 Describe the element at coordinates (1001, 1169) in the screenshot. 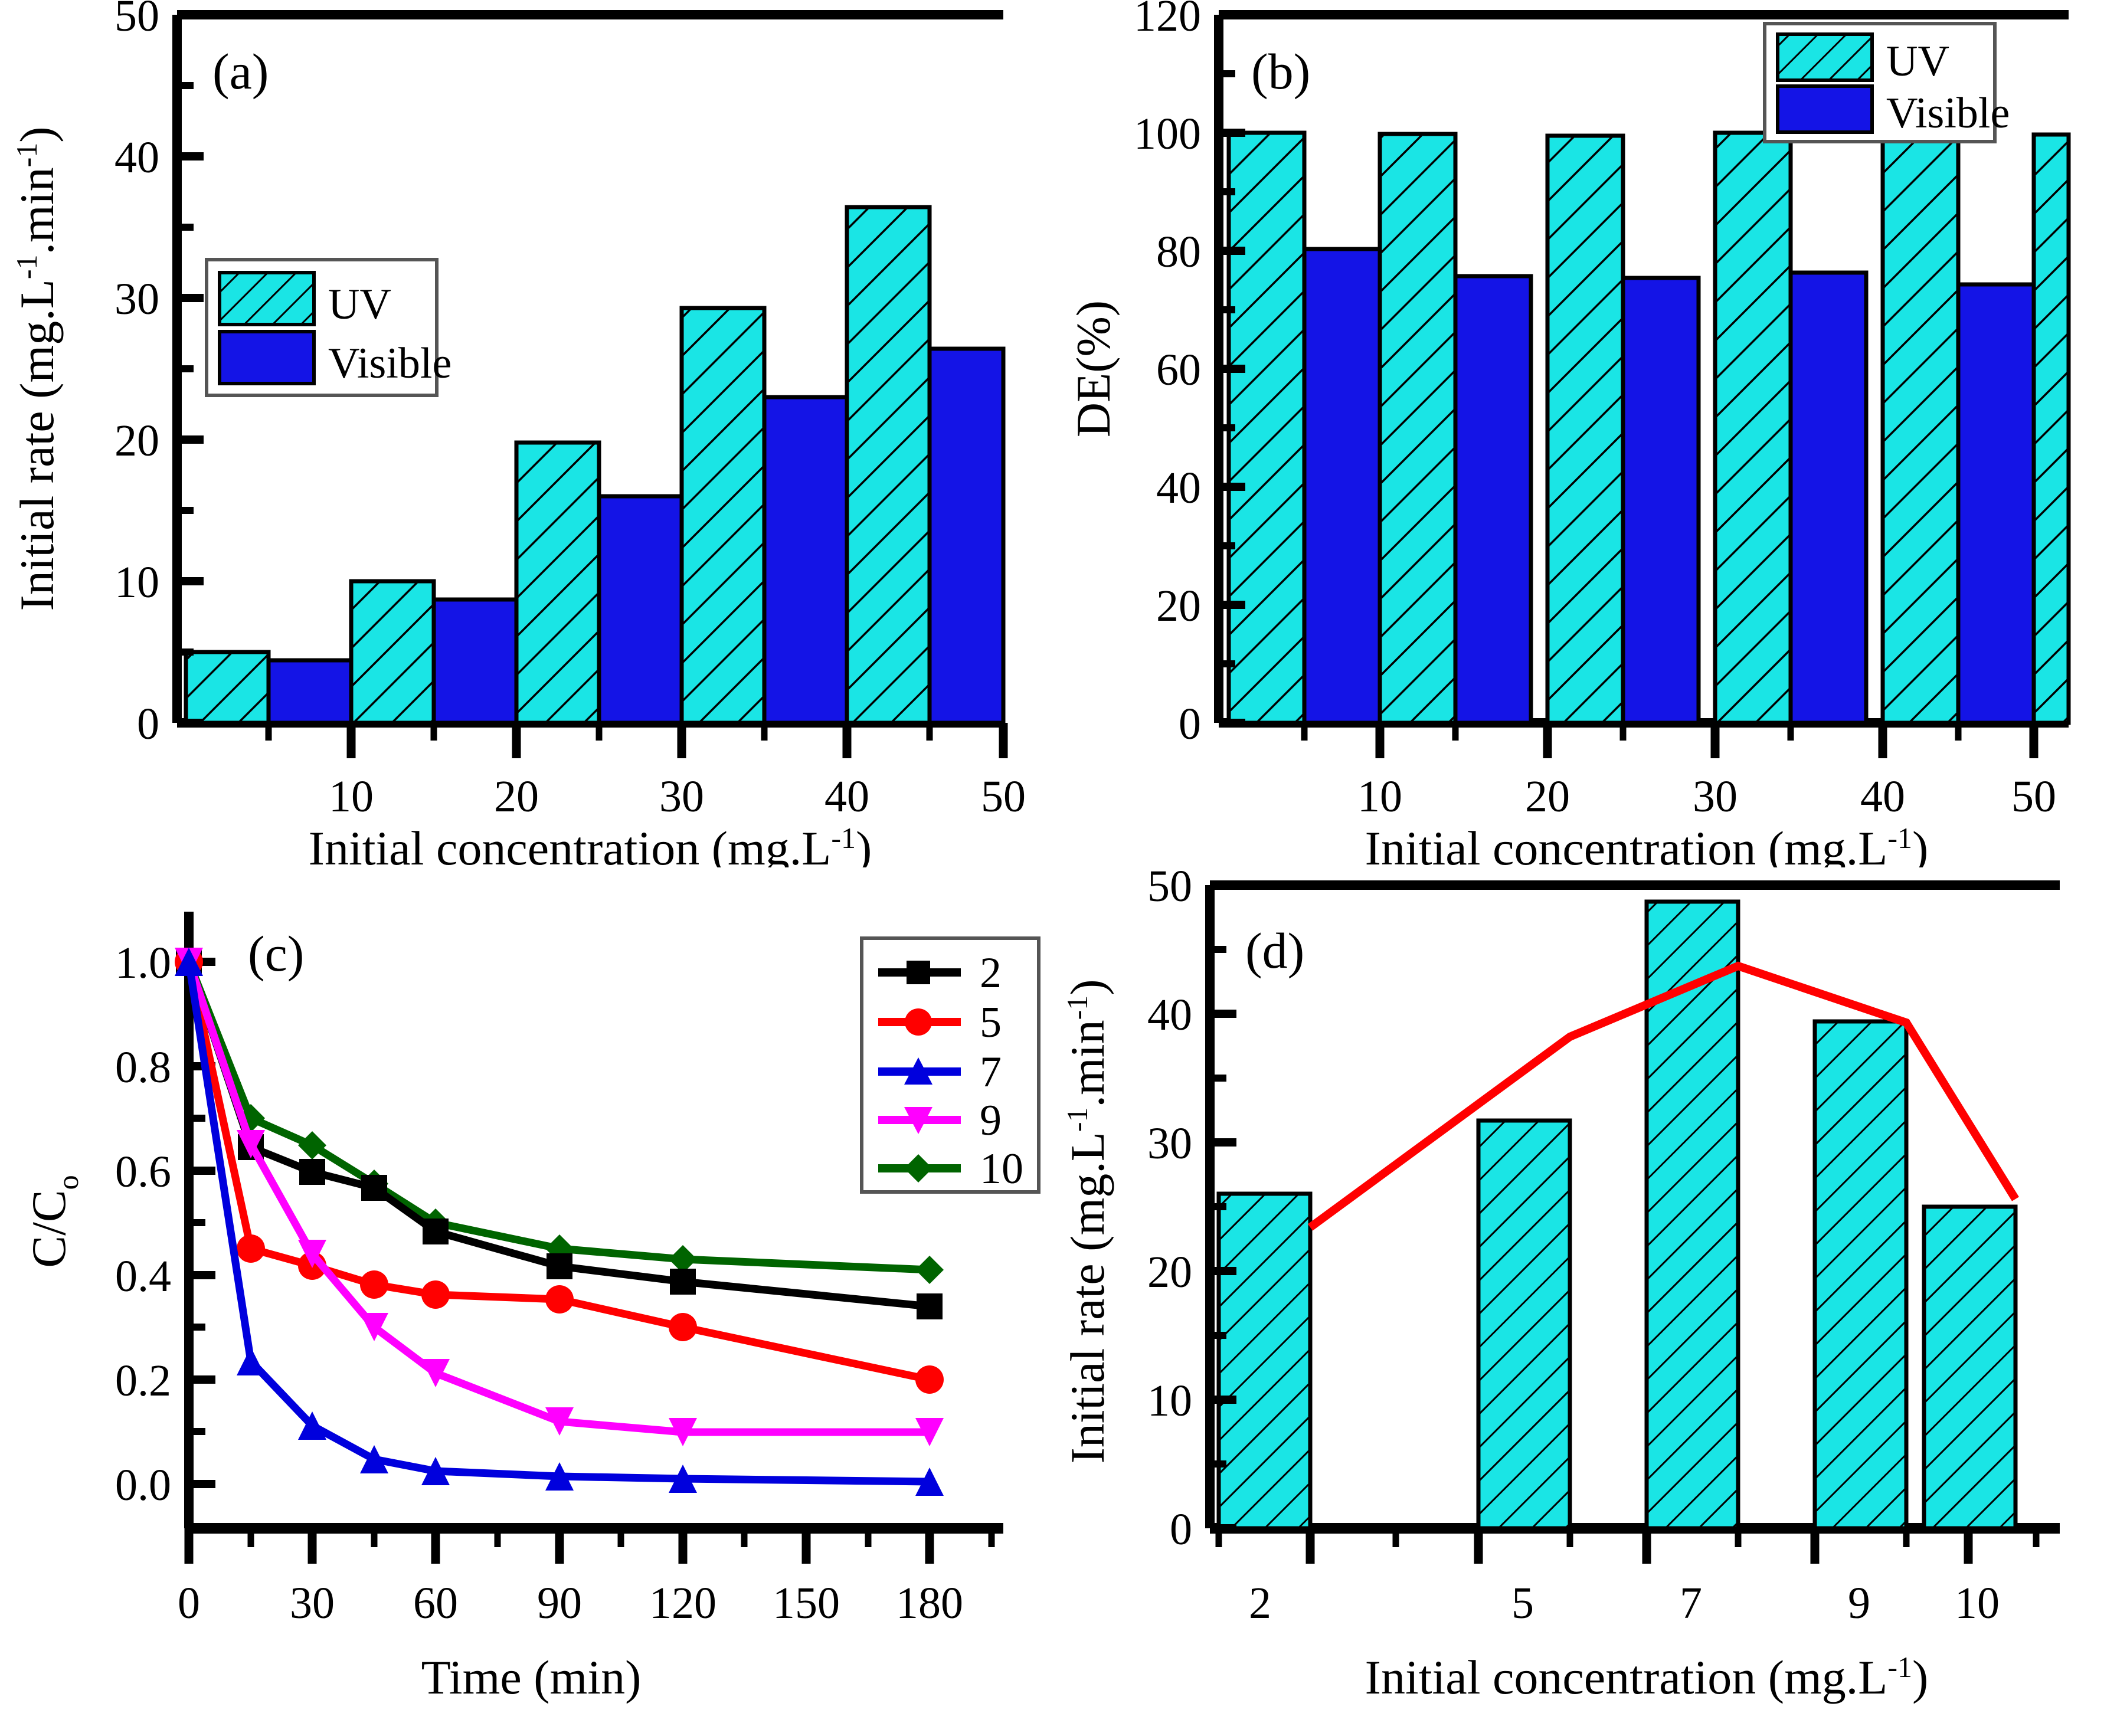

I see `legend-label-10: 10` at that location.